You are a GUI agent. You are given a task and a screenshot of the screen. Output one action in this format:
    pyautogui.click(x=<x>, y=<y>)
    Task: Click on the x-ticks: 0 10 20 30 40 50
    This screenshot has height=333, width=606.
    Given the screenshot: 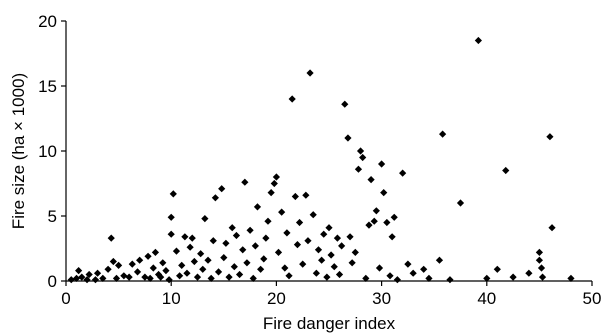 What is the action you would take?
    pyautogui.click(x=331, y=294)
    